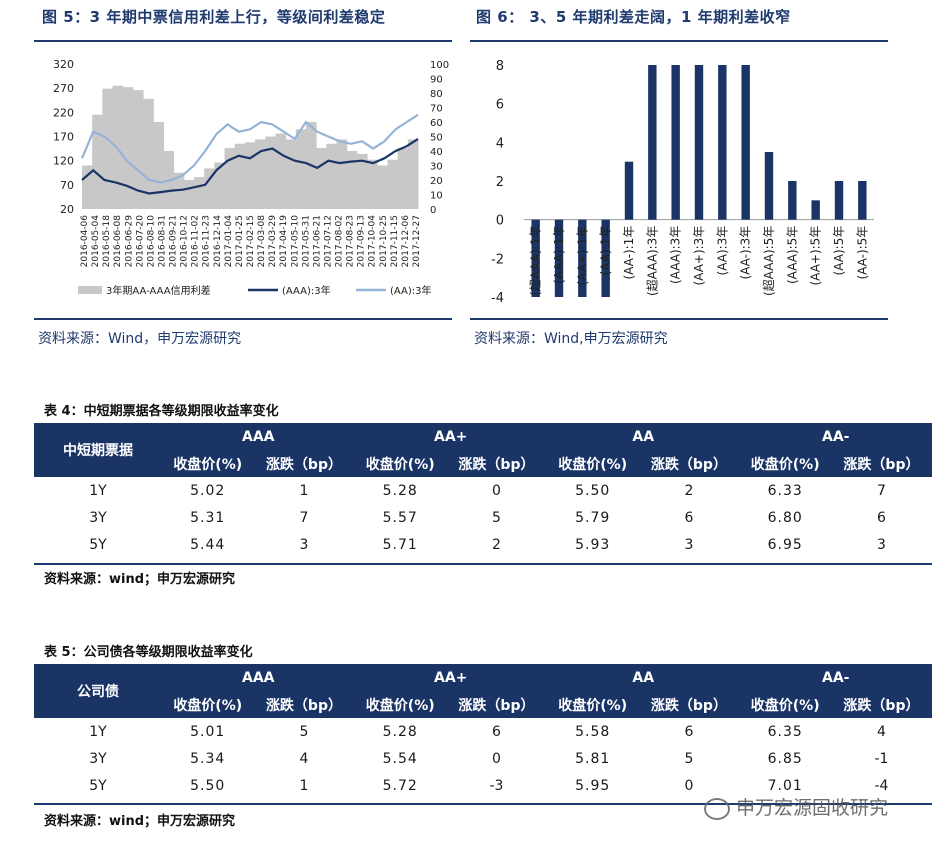 This screenshot has width=949, height=847. Describe the element at coordinates (835, 677) in the screenshot. I see `table5-grade: AA-` at that location.